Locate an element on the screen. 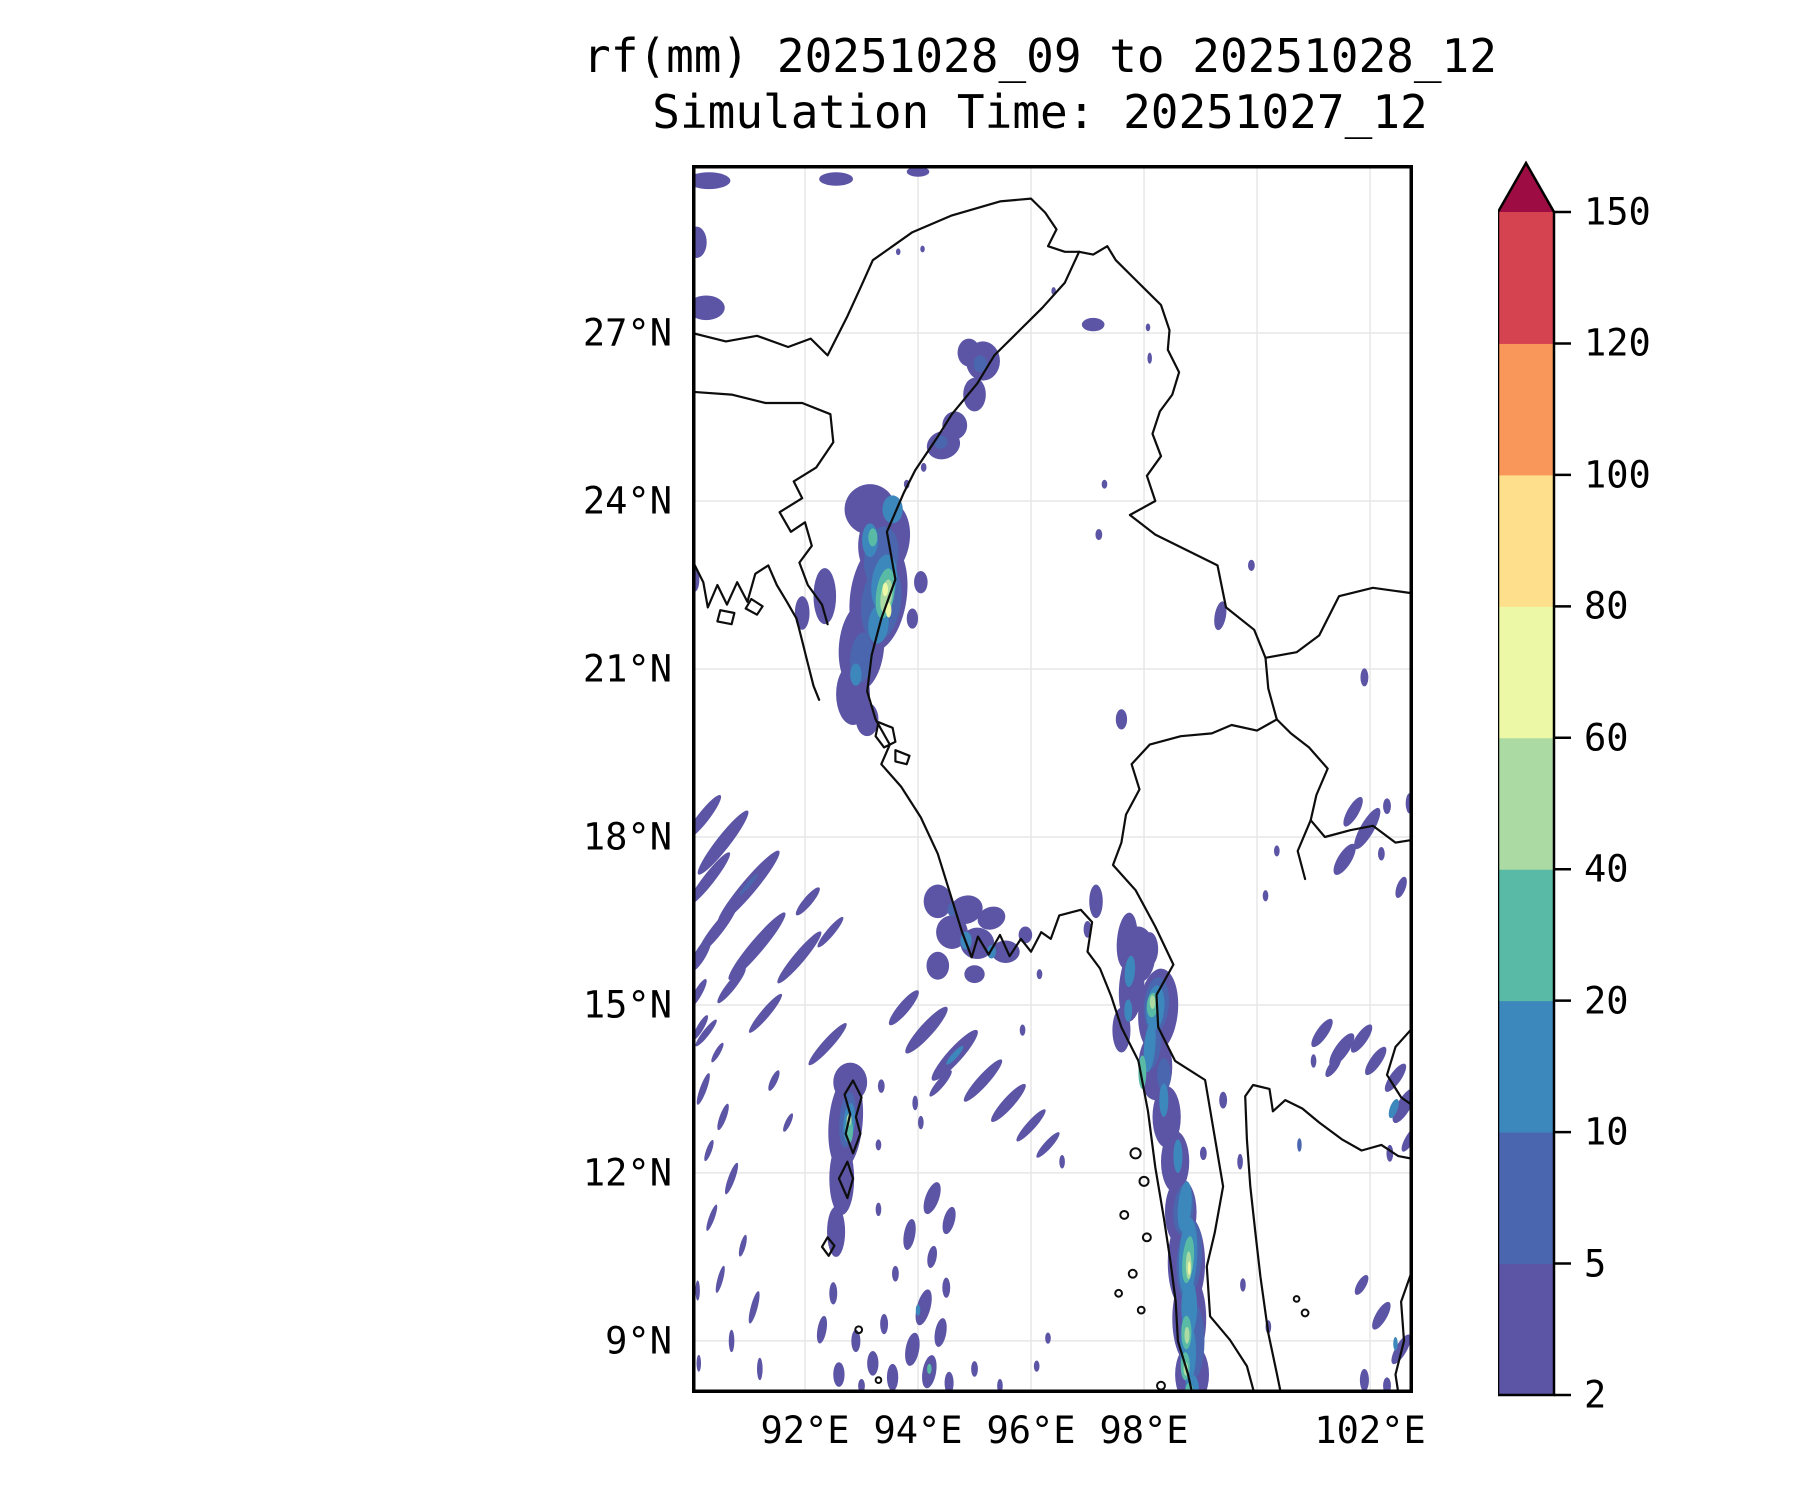 The width and height of the screenshot is (1800, 1500). colorbar-label-5: 5 is located at coordinates (1595, 1264).